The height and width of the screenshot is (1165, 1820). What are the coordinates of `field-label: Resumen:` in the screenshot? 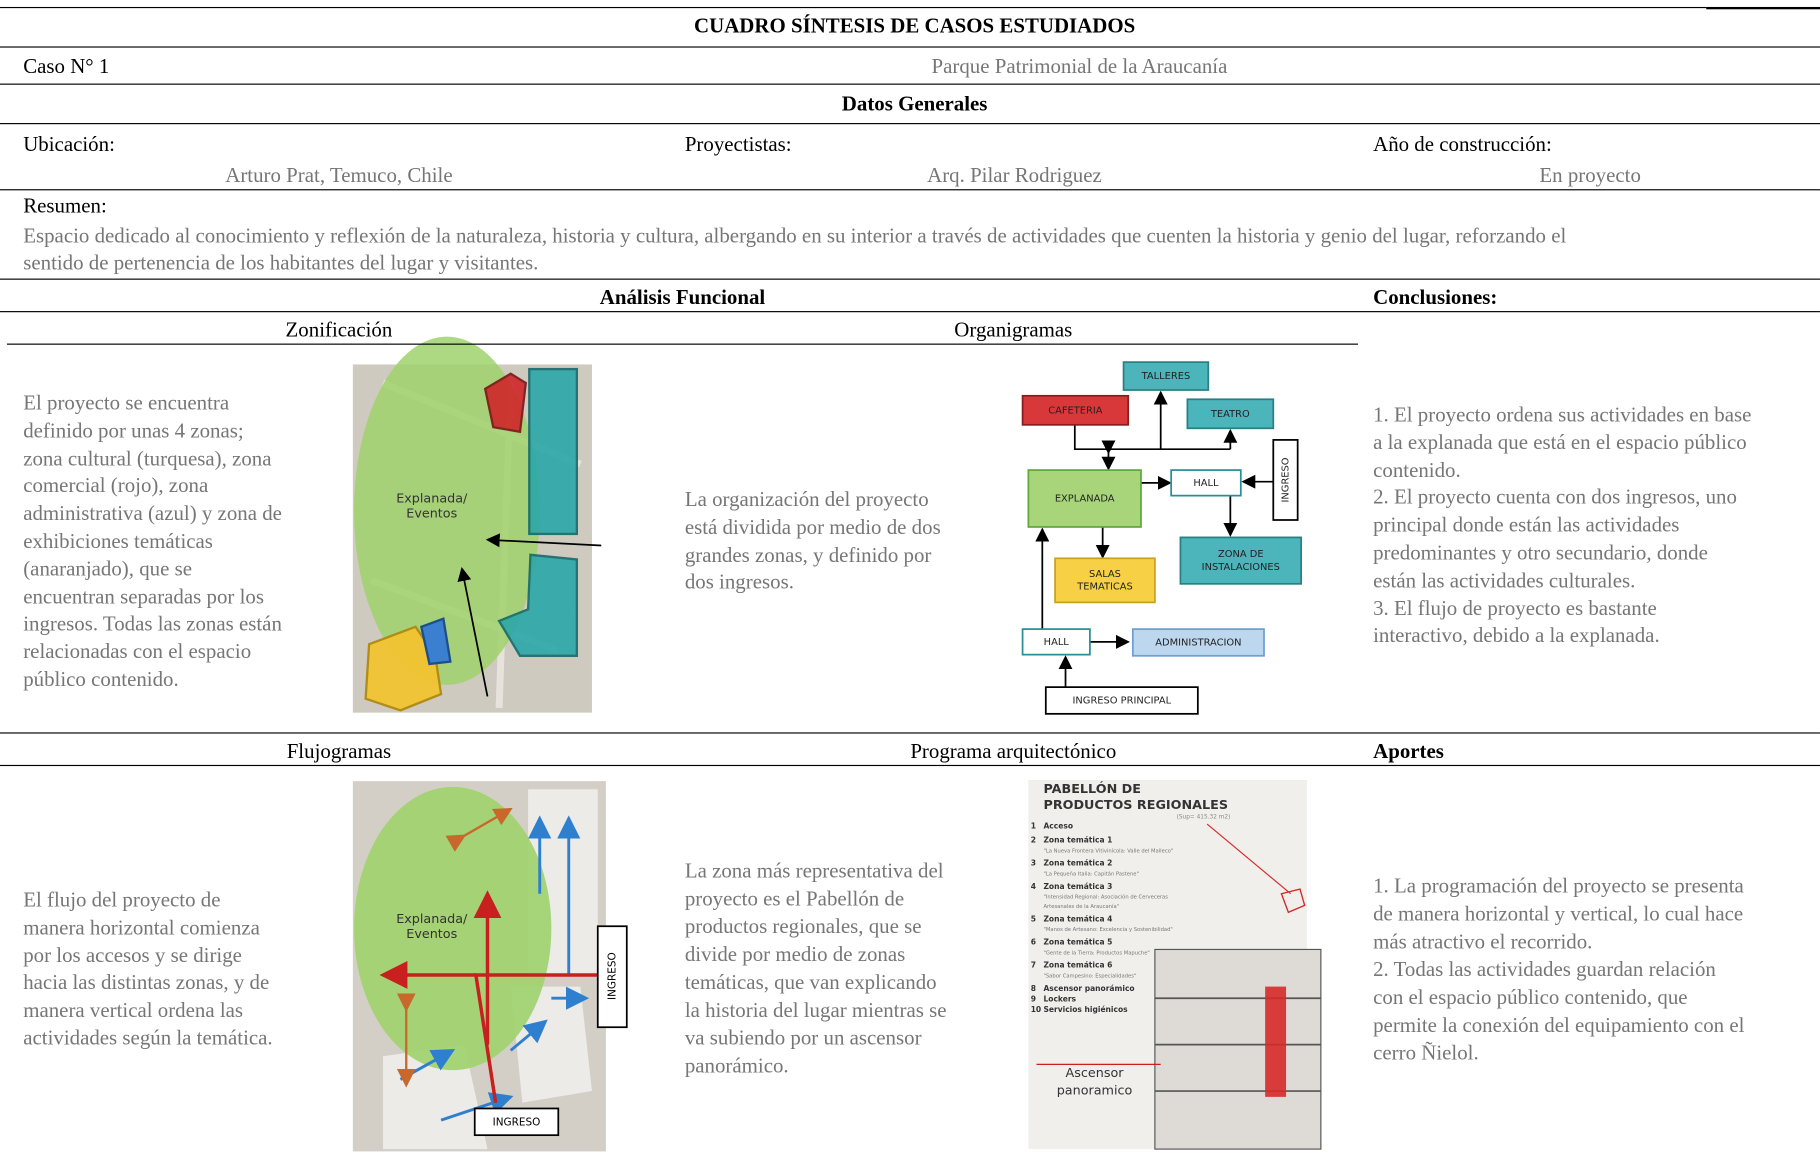 It's located at (65, 205).